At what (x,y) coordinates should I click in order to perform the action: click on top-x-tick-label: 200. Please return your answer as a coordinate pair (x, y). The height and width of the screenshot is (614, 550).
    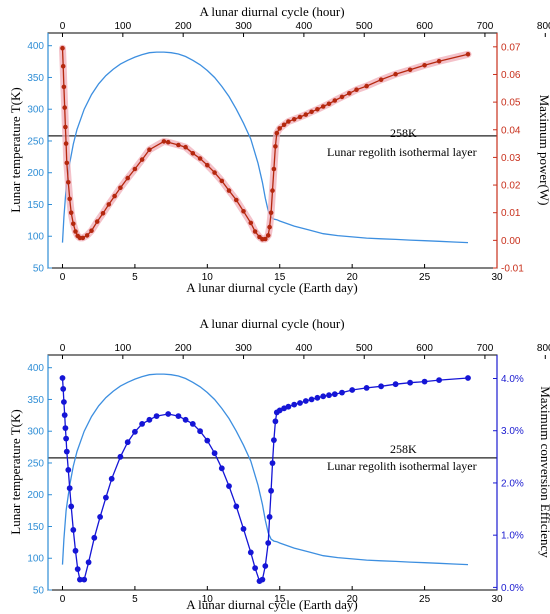
    Looking at the image, I should click on (183, 348).